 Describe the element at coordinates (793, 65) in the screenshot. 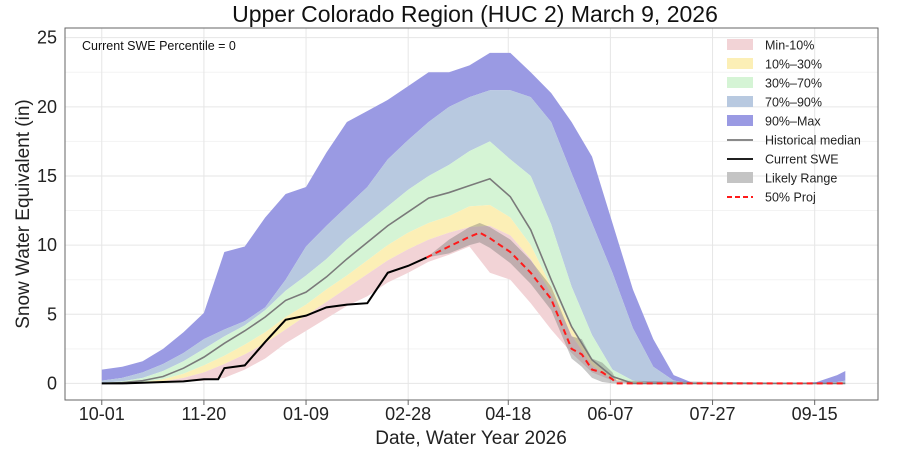

I see `legend-label: 10%–30%` at that location.